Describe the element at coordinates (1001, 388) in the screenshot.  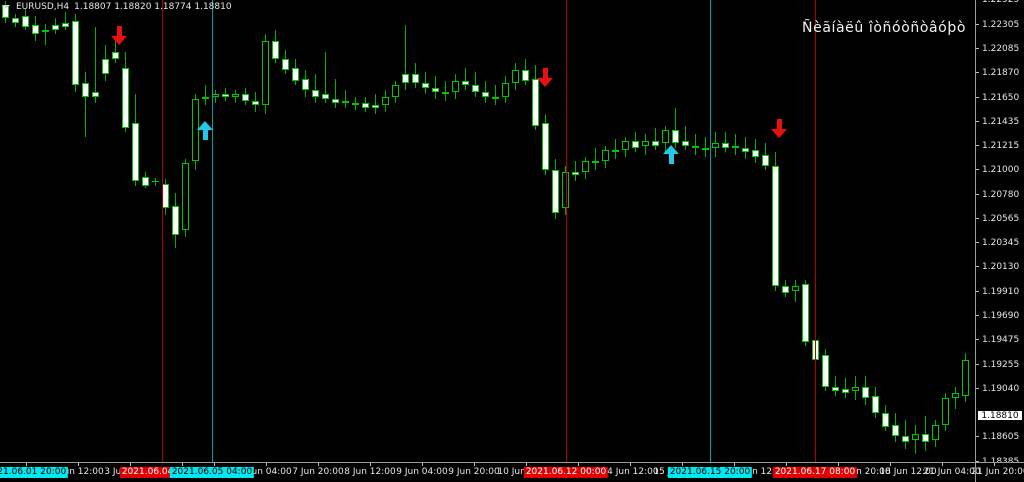
I see `price-tick-label: 1.19040` at that location.